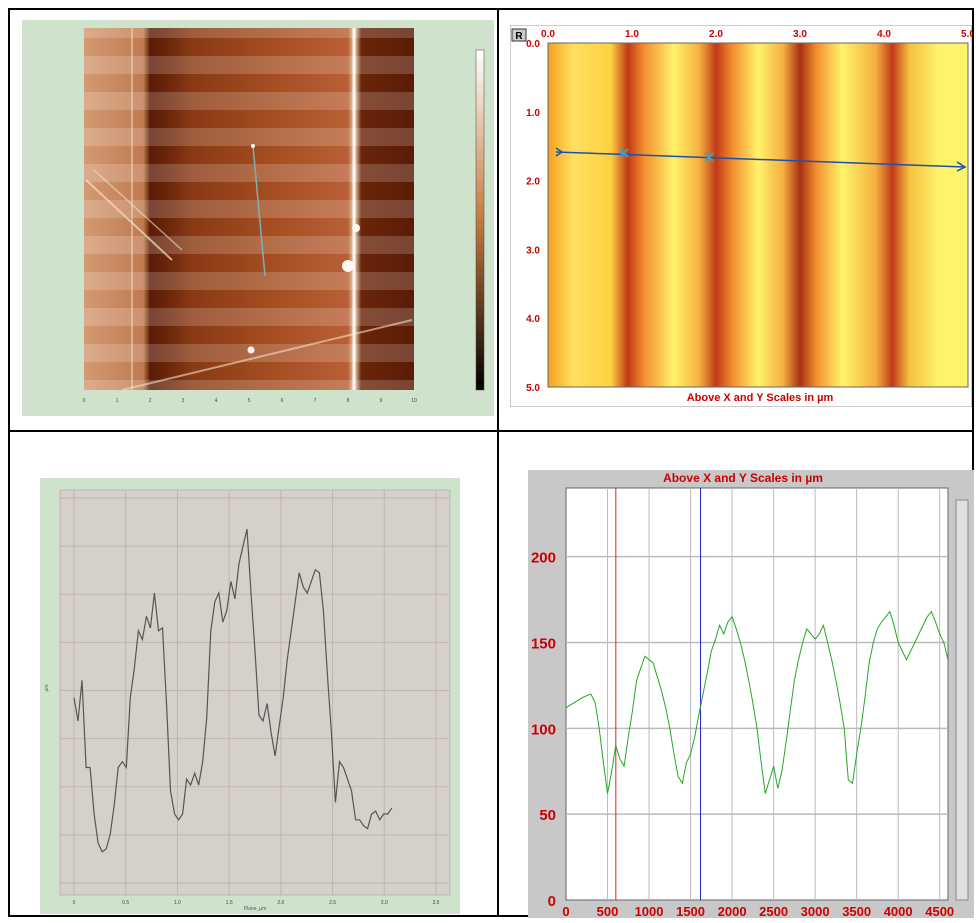  I want to click on afm-profile-x-tick: 0.5, so click(125, 903).